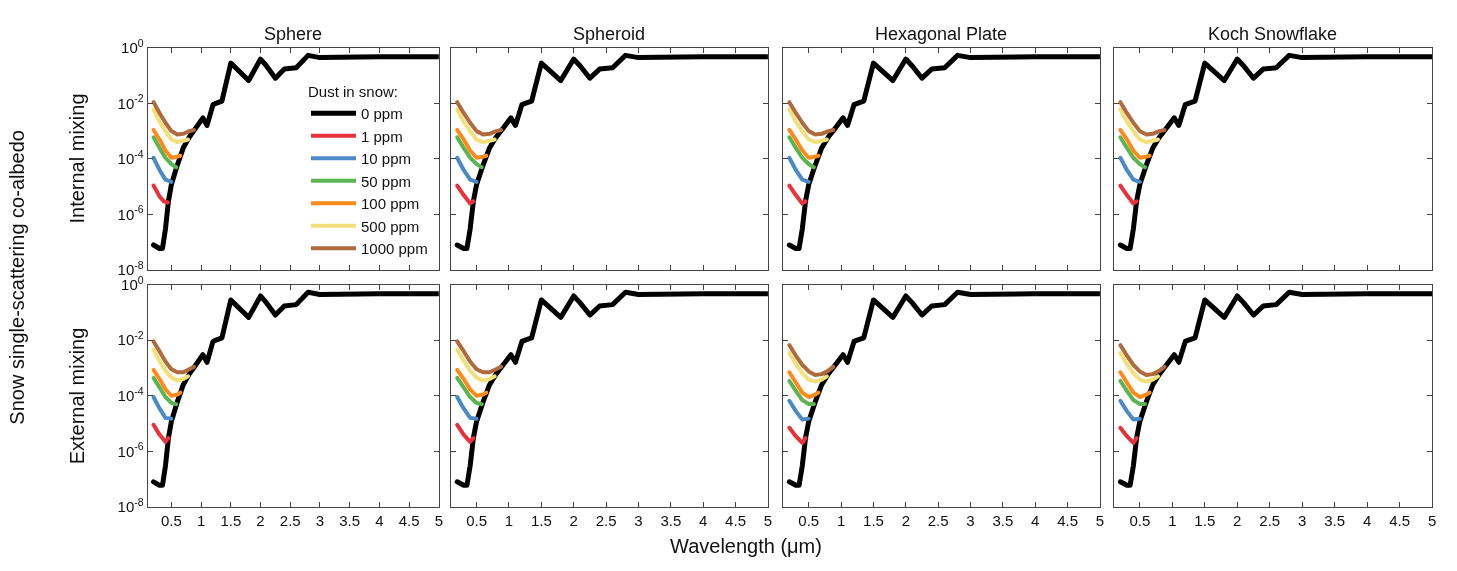  What do you see at coordinates (132, 46) in the screenshot?
I see `y-tick-label: 10$^{0}$` at bounding box center [132, 46].